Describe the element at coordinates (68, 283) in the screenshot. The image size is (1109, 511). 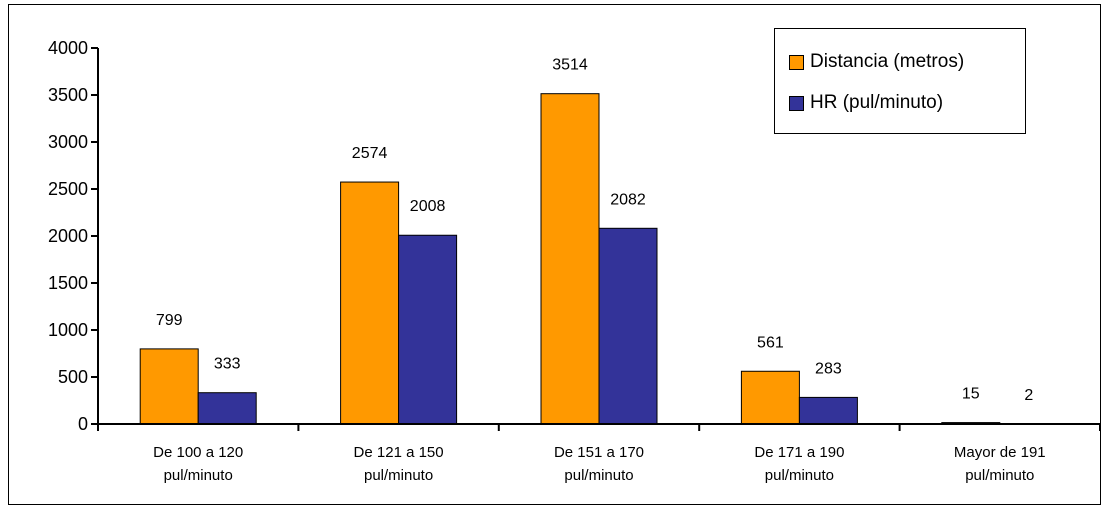
I see `y-tick-label: 1500` at that location.